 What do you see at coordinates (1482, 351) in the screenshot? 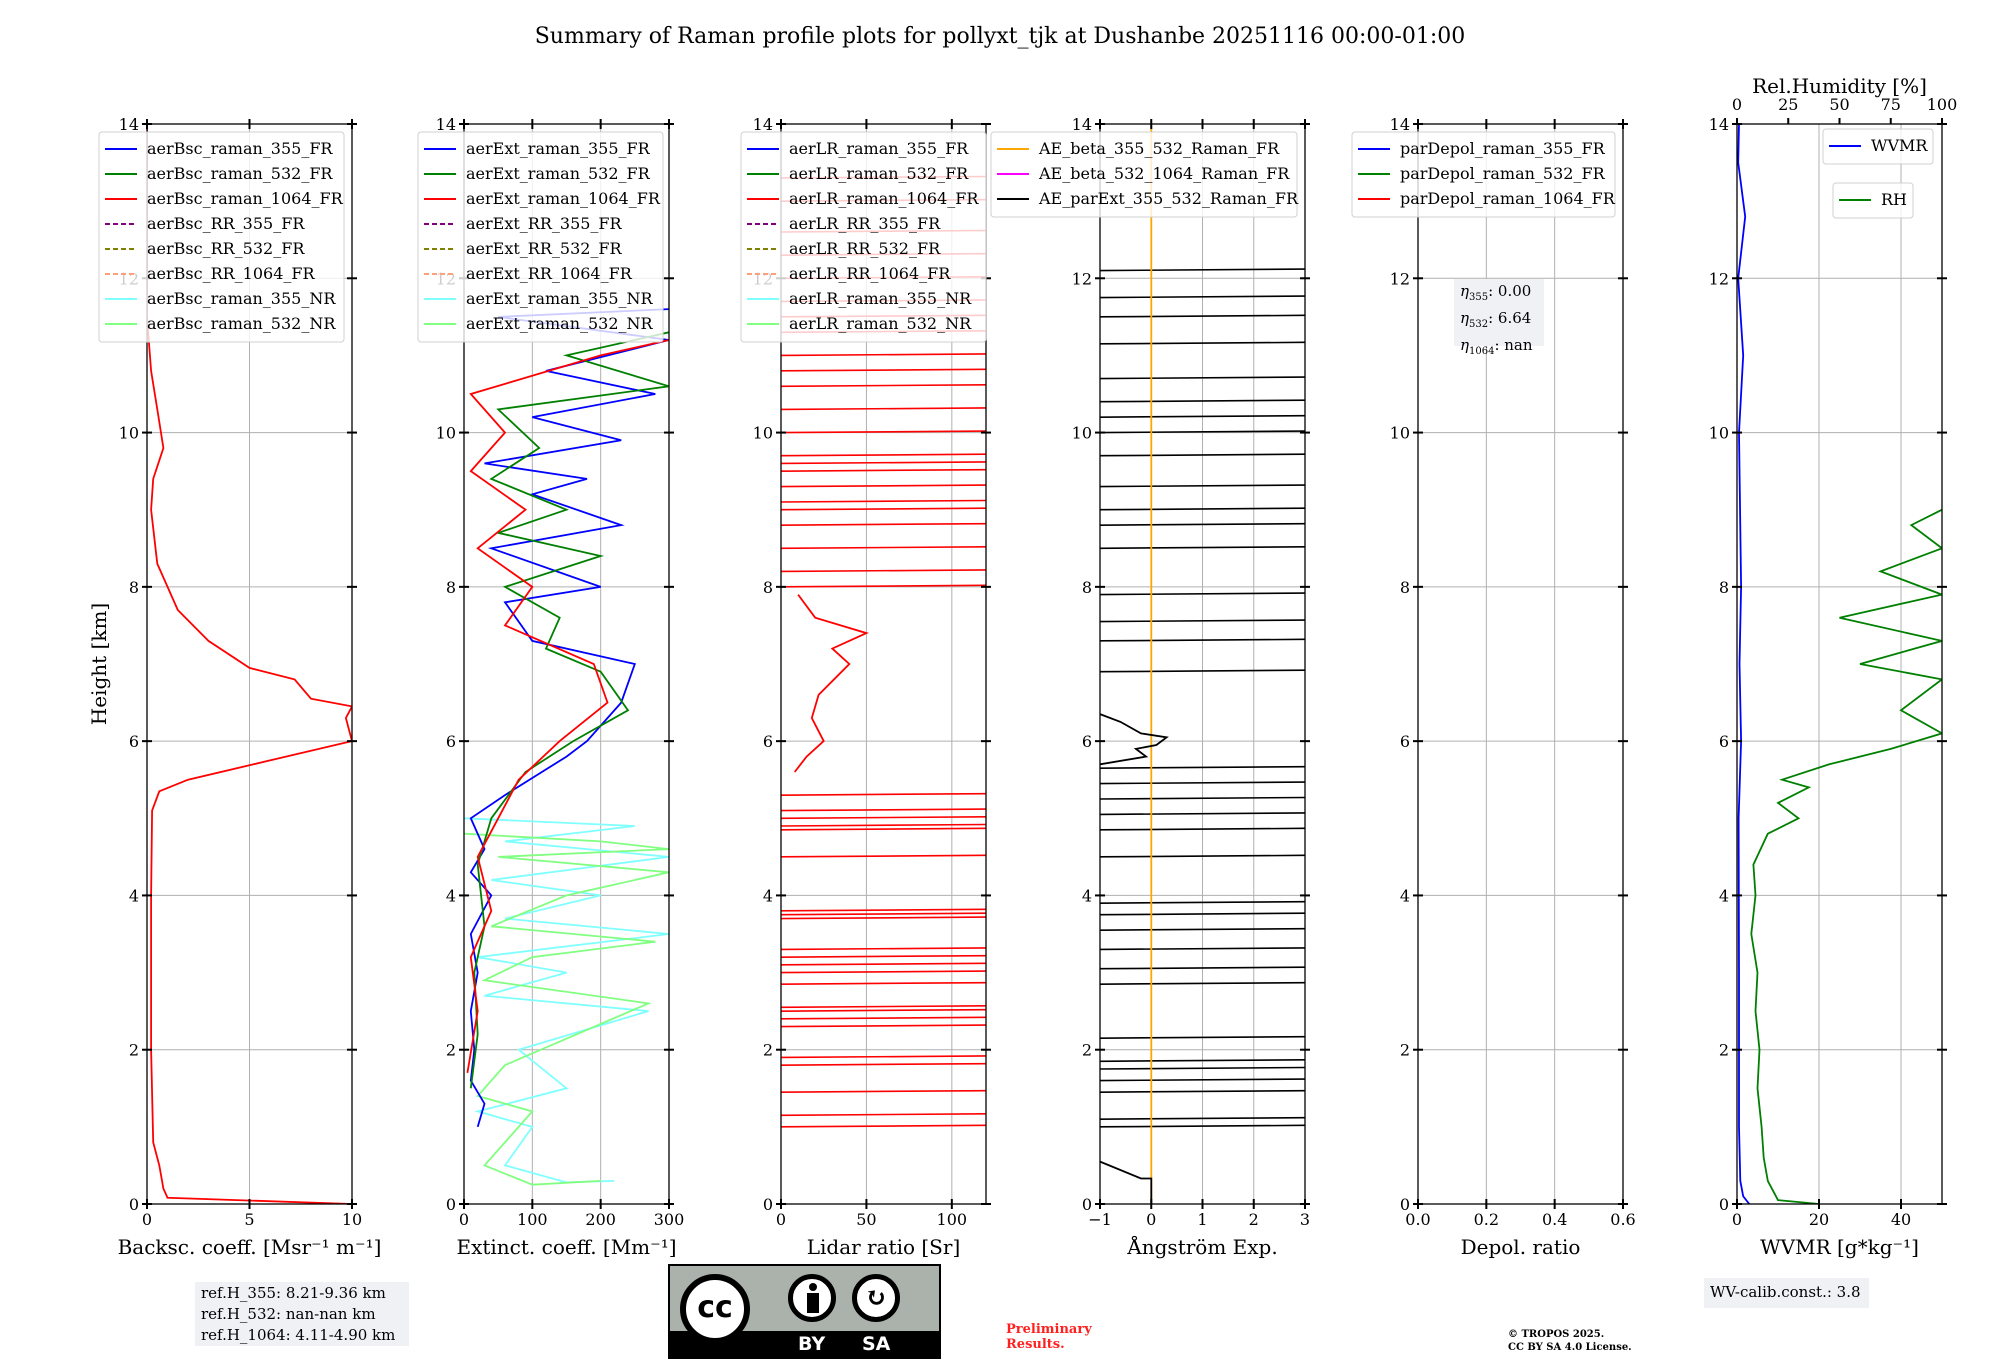
I see `eta-sub: 1064` at bounding box center [1482, 351].